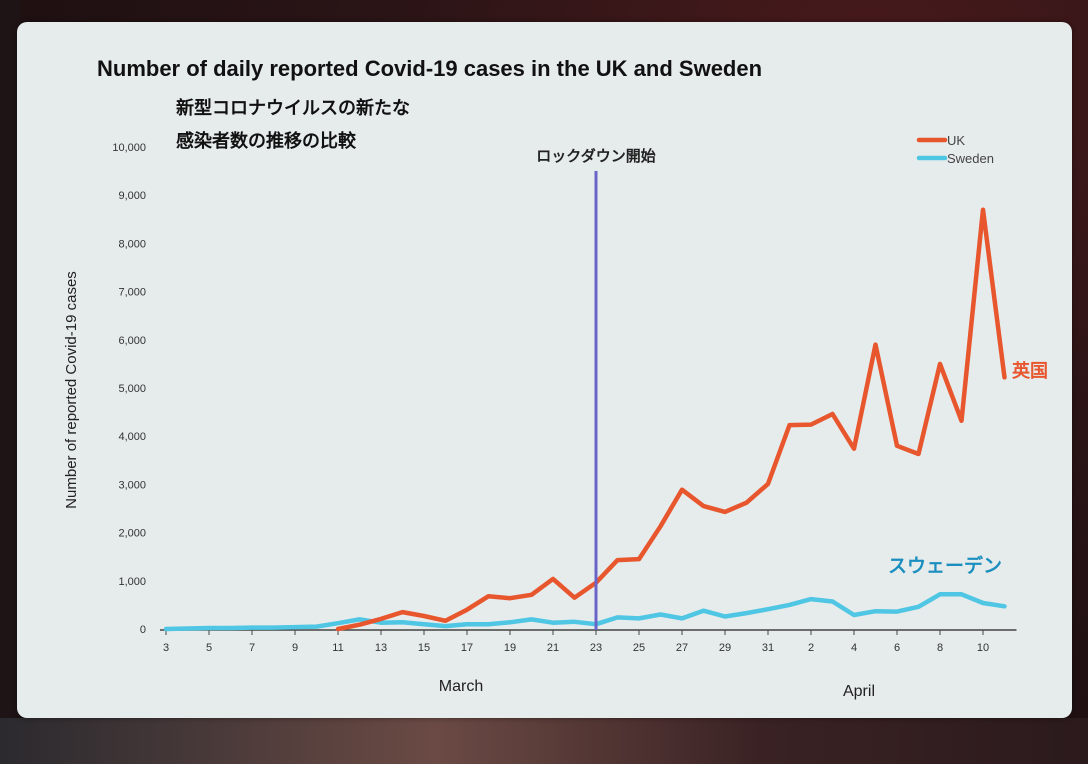 This screenshot has width=1088, height=764. I want to click on x-tick-label: 25, so click(639, 648).